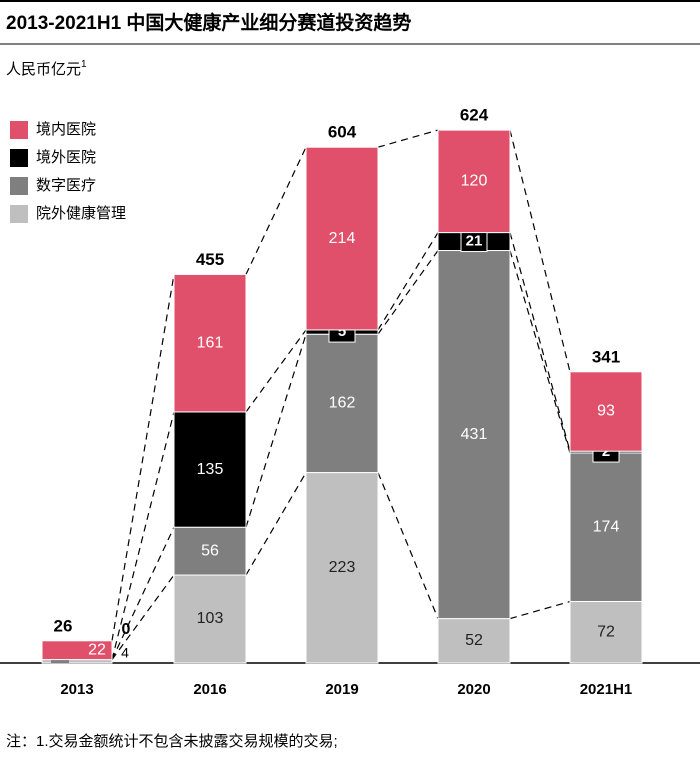  I want to click on value-label: 120, so click(474, 181).